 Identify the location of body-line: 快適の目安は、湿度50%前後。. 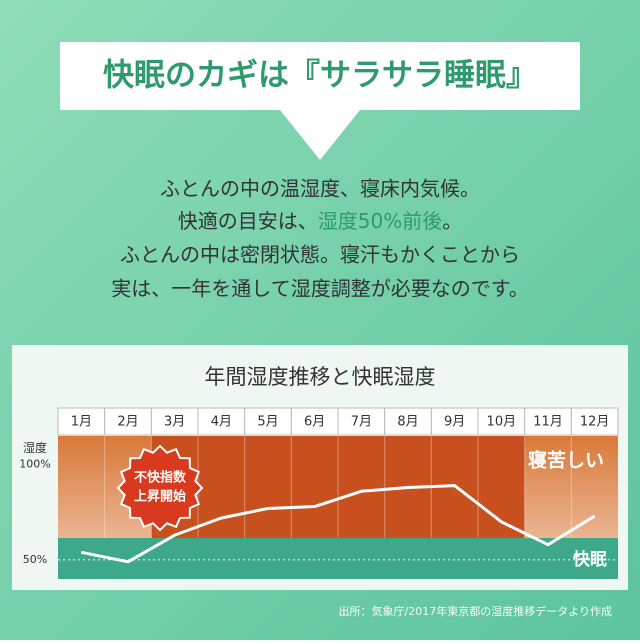
(320, 221).